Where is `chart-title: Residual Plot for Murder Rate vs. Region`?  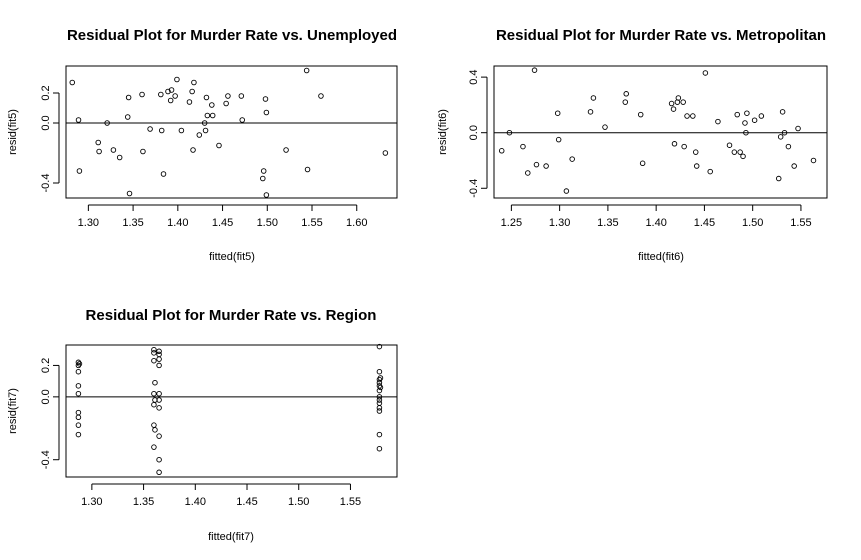
chart-title: Residual Plot for Murder Rate vs. Region is located at coordinates (231, 315).